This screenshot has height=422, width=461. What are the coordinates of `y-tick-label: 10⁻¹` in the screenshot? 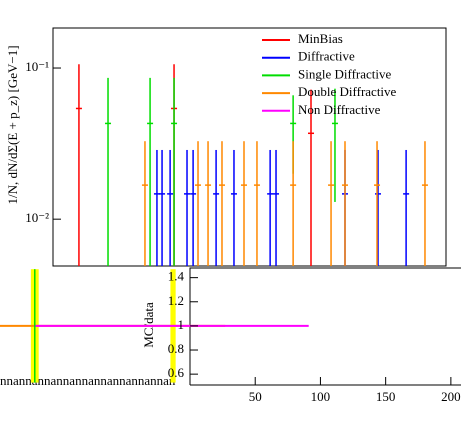 It's located at (37, 66).